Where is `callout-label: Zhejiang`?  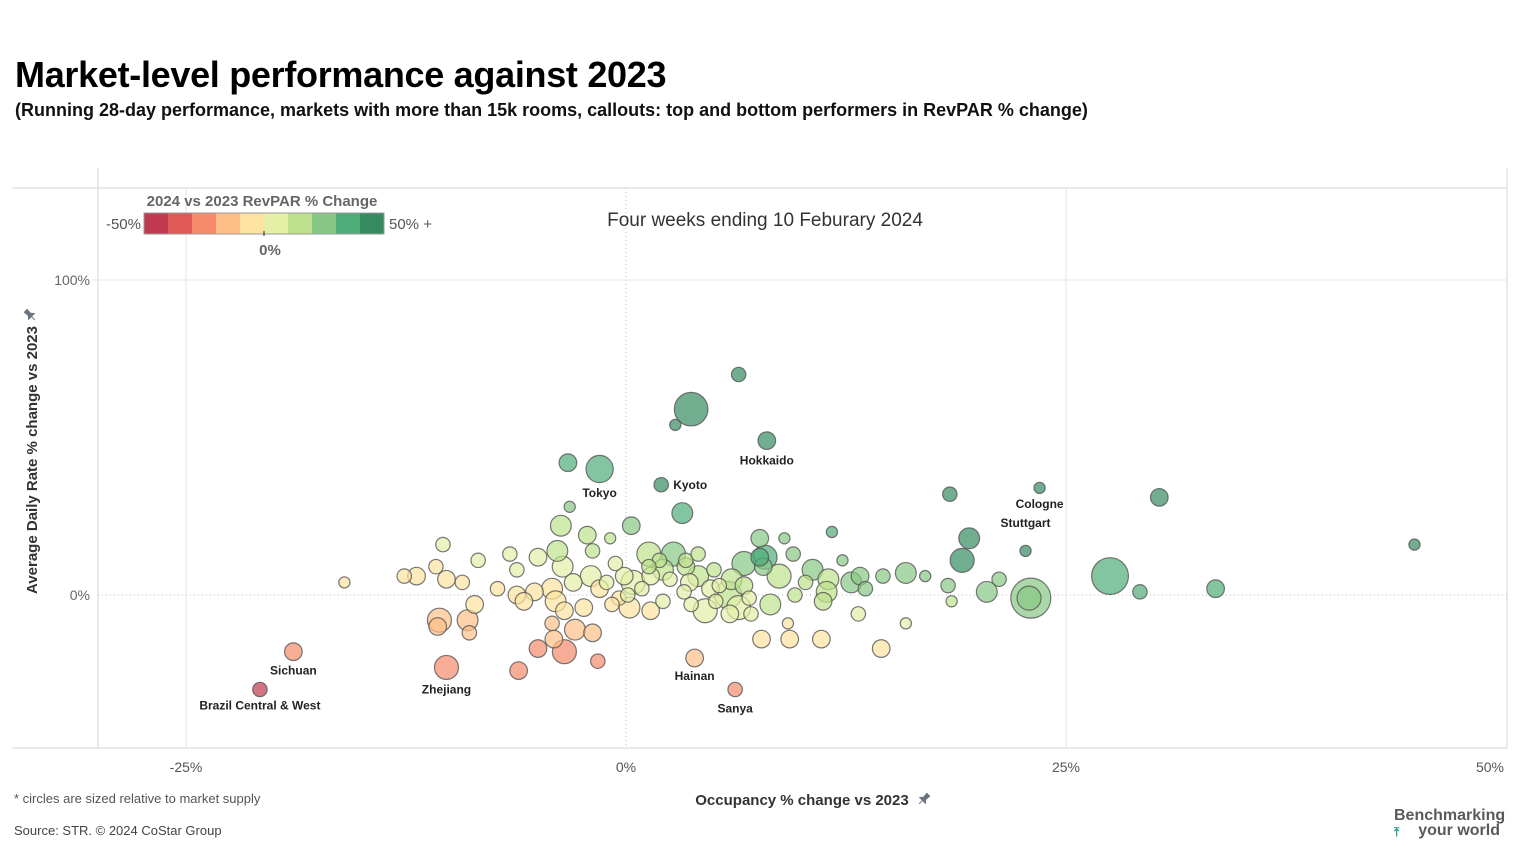 callout-label: Zhejiang is located at coordinates (446, 689).